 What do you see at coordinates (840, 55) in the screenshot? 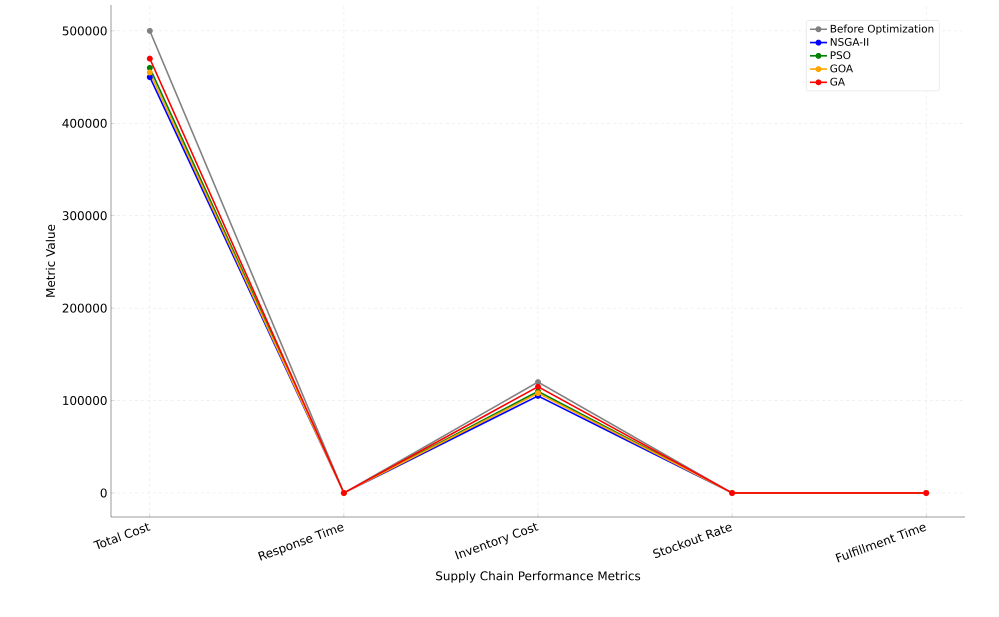
I see `legend-label: PSO` at bounding box center [840, 55].